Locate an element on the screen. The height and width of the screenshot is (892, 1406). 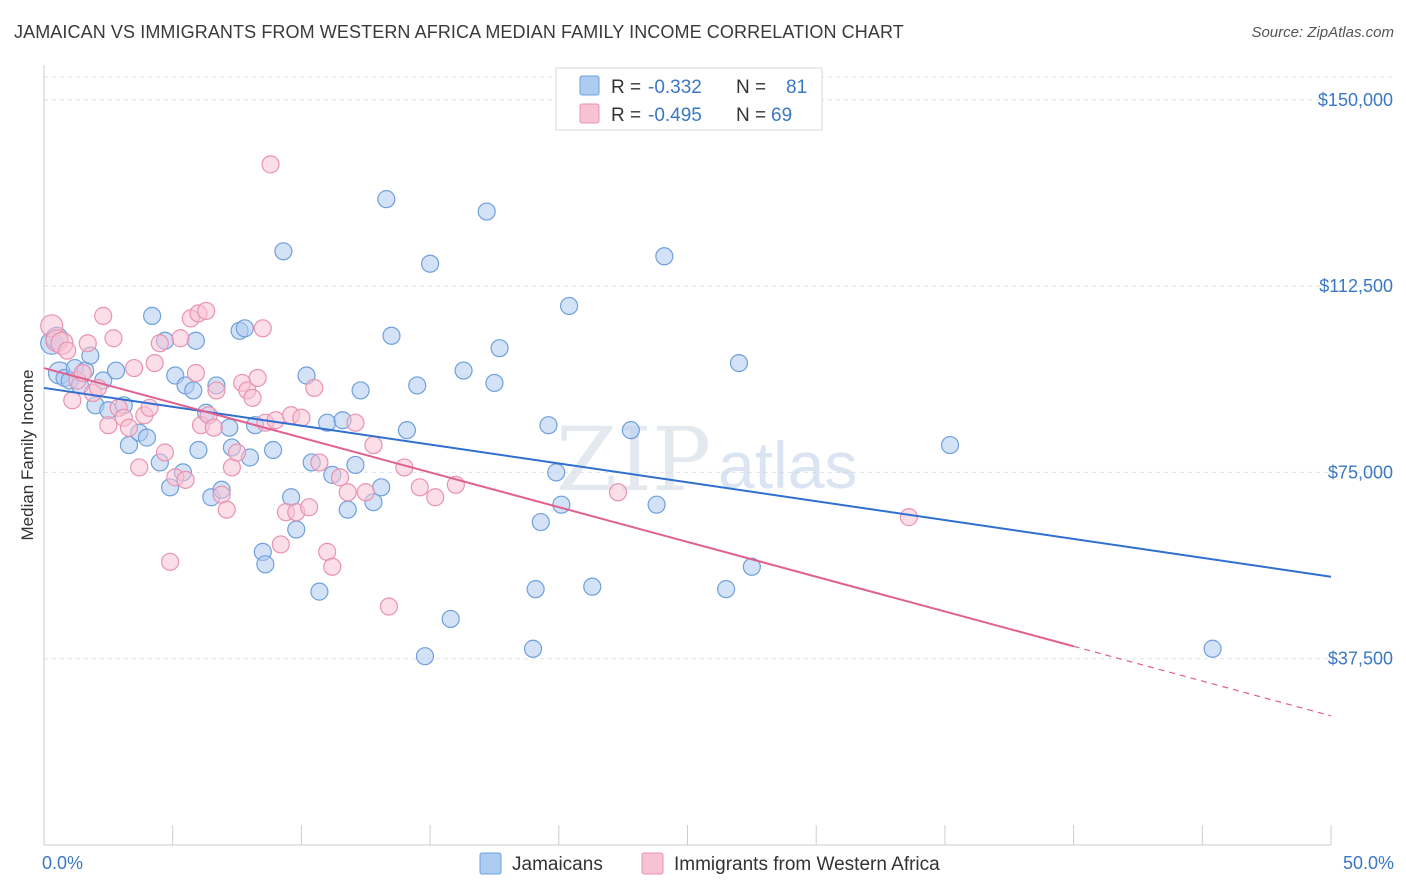
watermark: ZIP atlas is located at coordinates (706, 459).